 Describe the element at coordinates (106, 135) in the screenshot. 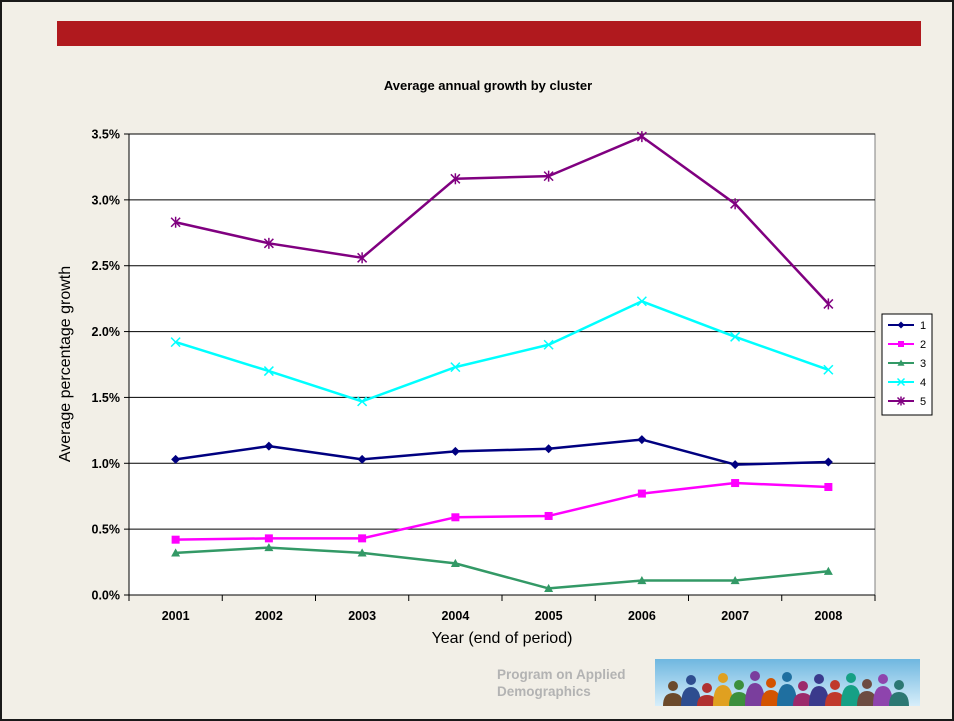

I see `y-tick-label: 3.5%` at that location.